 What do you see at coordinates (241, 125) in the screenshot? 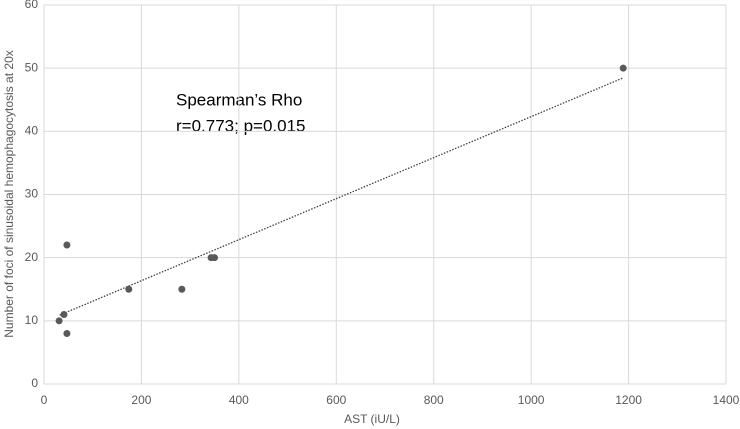
I see `annotation: r=0.773; p=0.015` at bounding box center [241, 125].